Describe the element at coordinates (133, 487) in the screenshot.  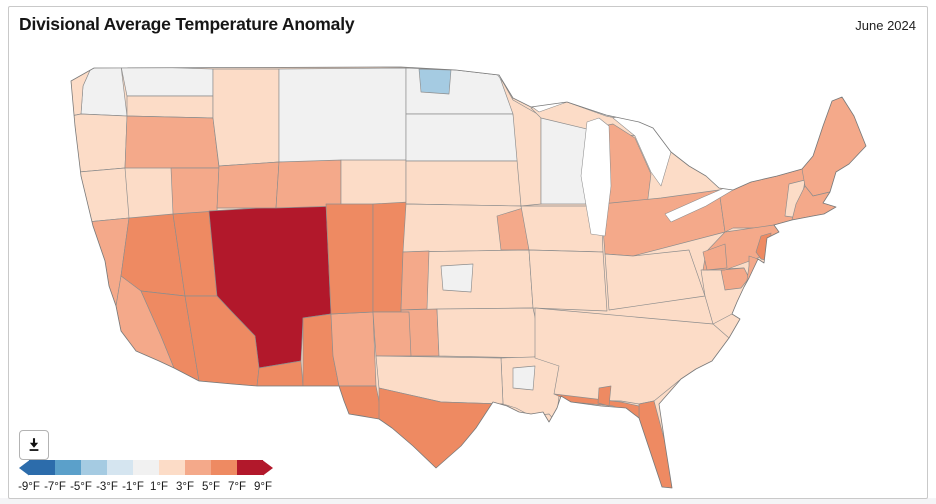
I see `legend-tick-label: -1°F` at that location.